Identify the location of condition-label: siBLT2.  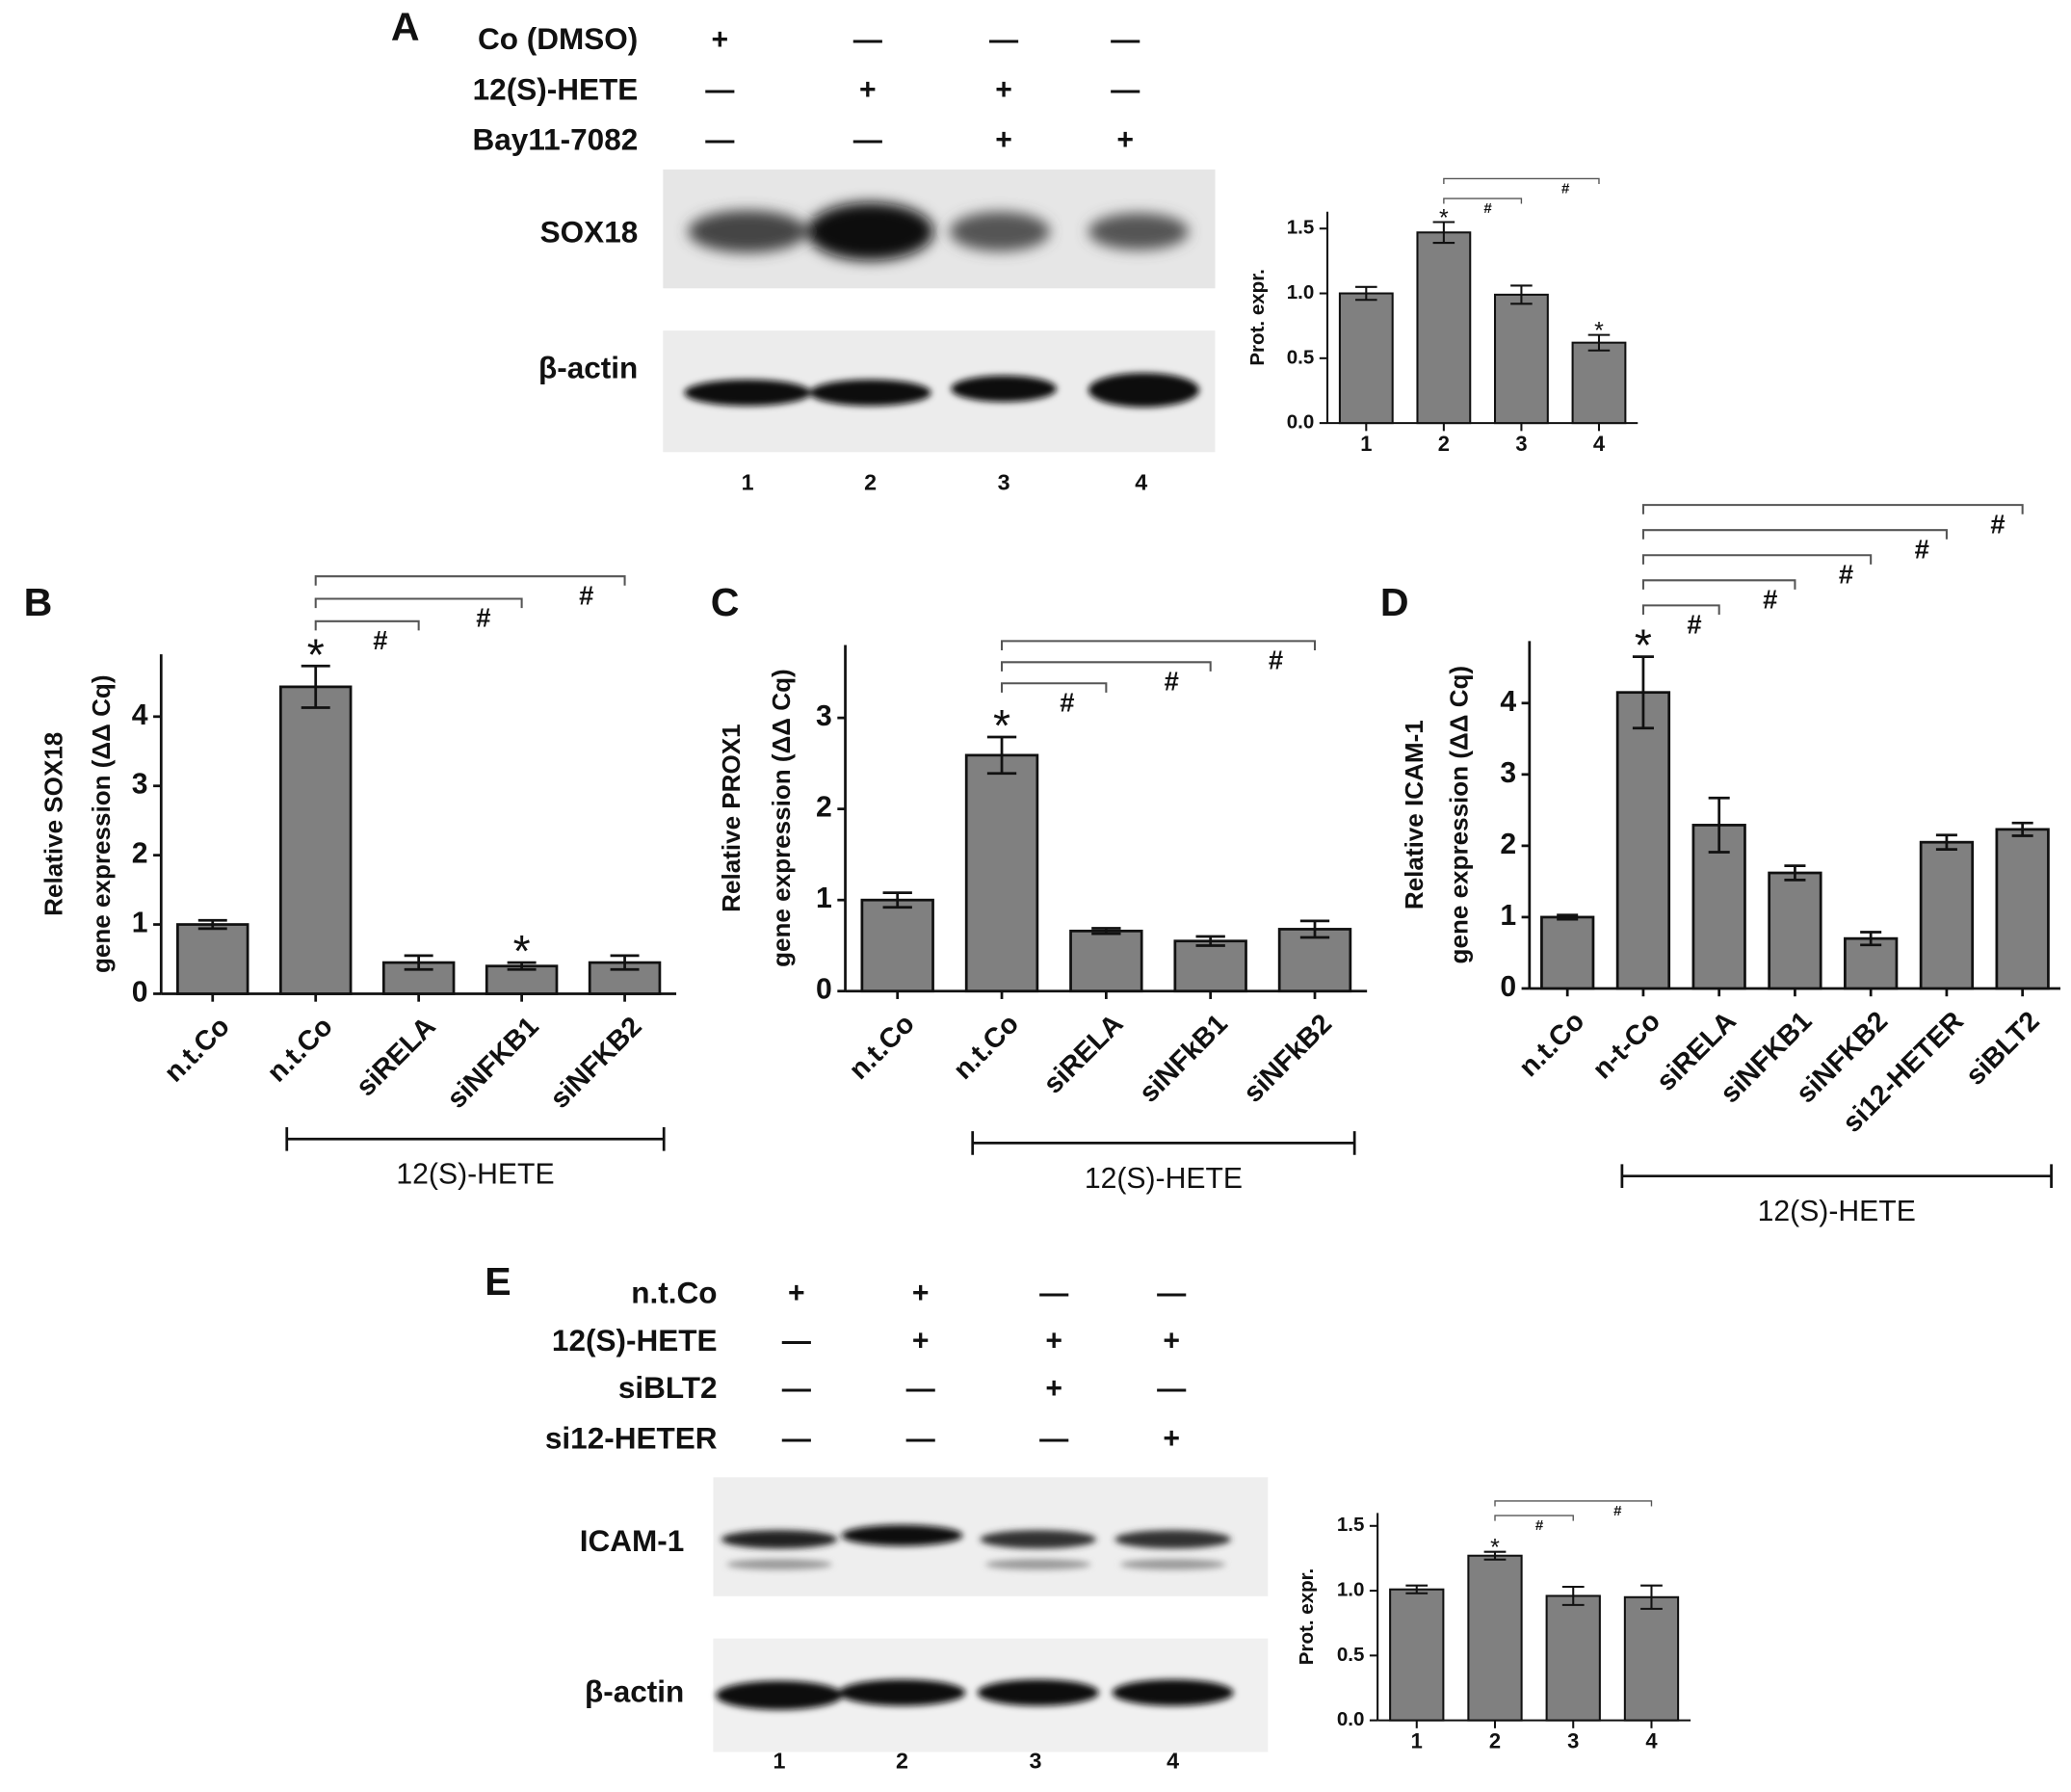
(668, 1387).